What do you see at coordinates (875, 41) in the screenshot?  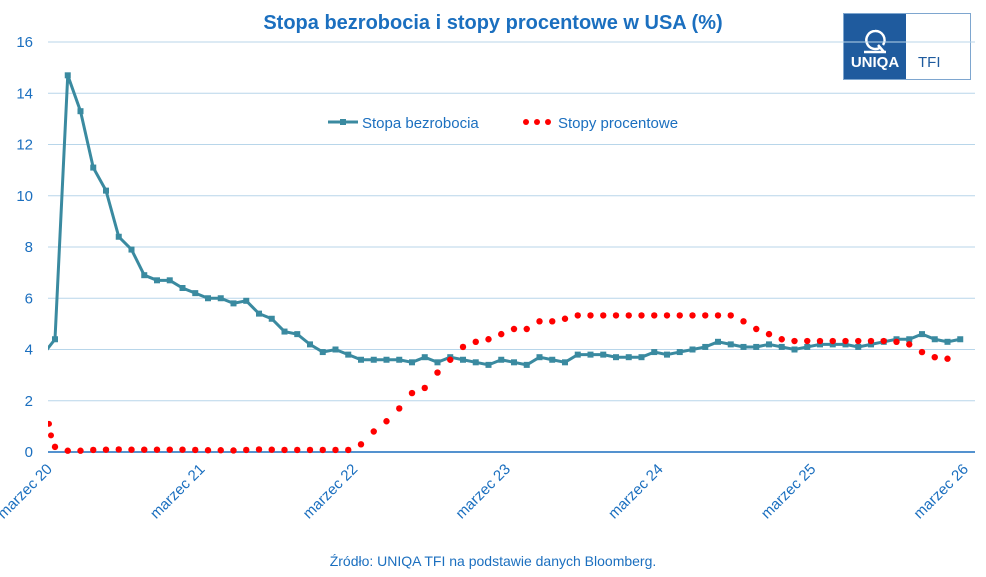 I see `uniqa-logo-icon` at bounding box center [875, 41].